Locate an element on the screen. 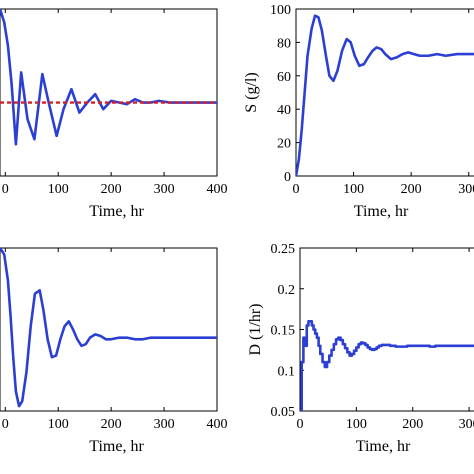 The image size is (474, 474). y-tick-label: 100 is located at coordinates (280, 10).